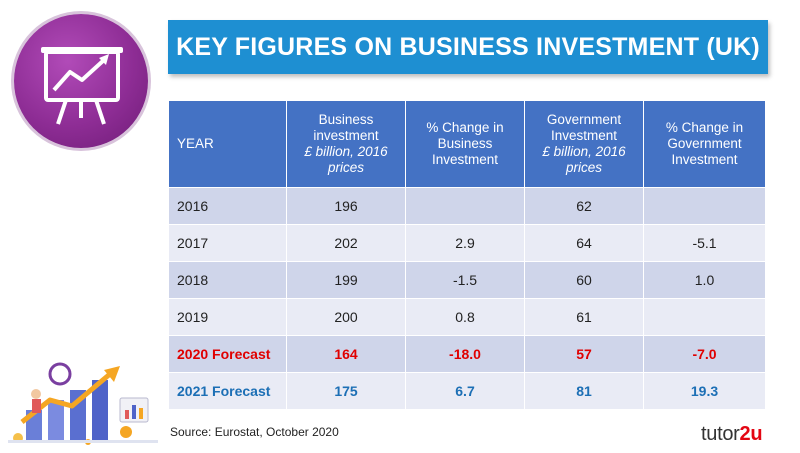 Image resolution: width=800 pixels, height=453 pixels. I want to click on government-cell: 60, so click(584, 280).